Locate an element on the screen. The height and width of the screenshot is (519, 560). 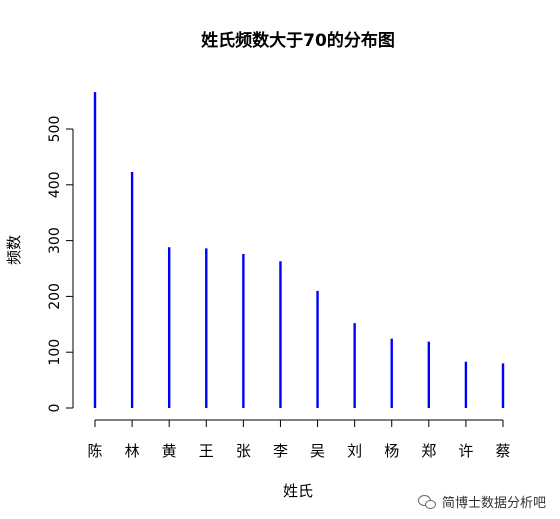
x-tick-label: 吴 is located at coordinates (317, 451).